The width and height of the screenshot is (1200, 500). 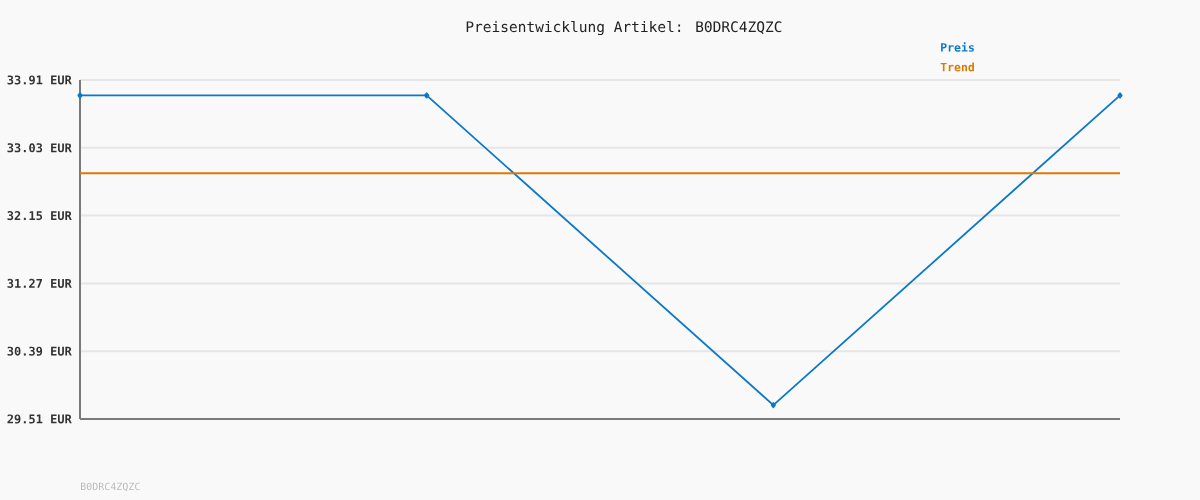 What do you see at coordinates (39, 80) in the screenshot?
I see `y-tick-label: 33.91 EUR` at bounding box center [39, 80].